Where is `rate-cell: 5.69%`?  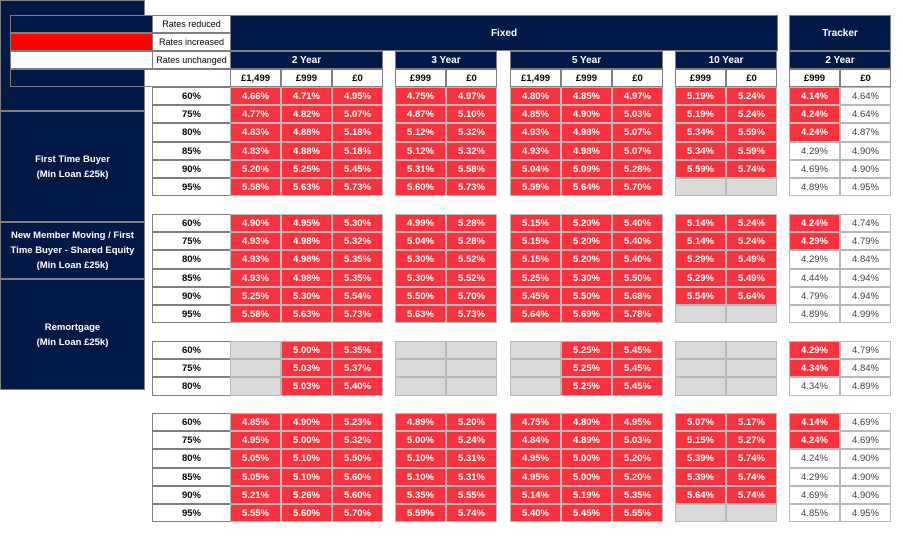 rate-cell: 5.69% is located at coordinates (586, 314).